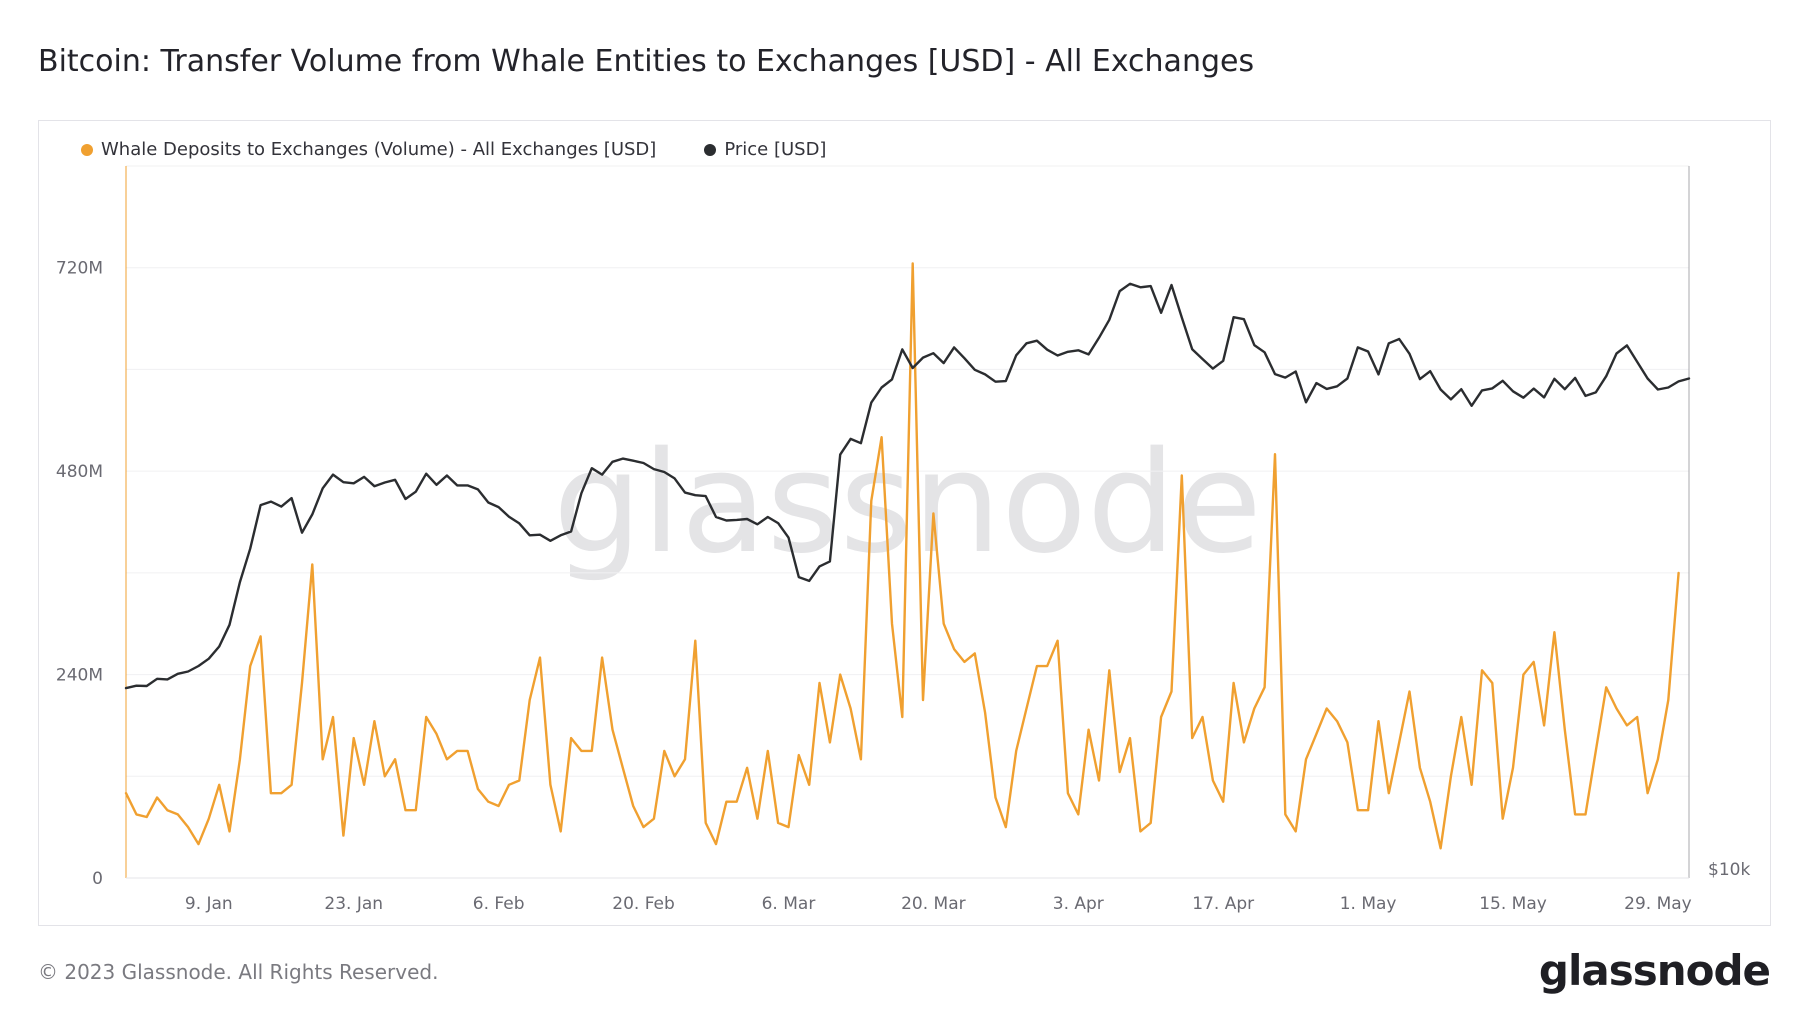 The image size is (1800, 1013). What do you see at coordinates (933, 904) in the screenshot?
I see `x-tick-label: 20. Mar` at bounding box center [933, 904].